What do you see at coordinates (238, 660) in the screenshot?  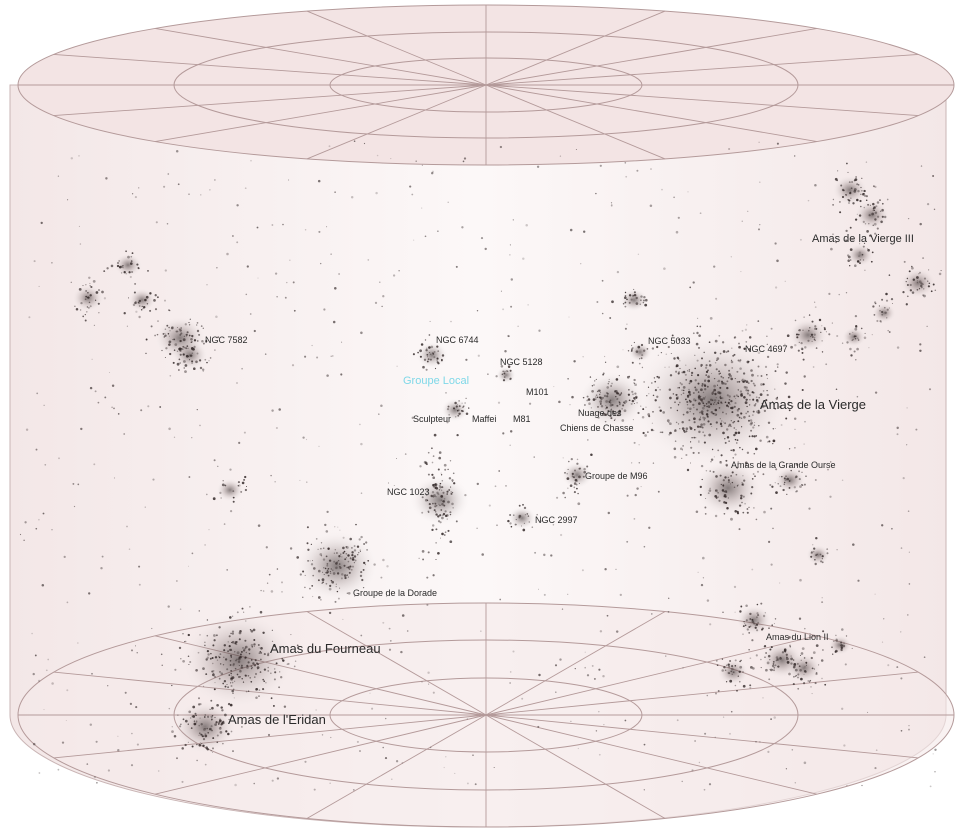 I see `cluster-glow` at bounding box center [238, 660].